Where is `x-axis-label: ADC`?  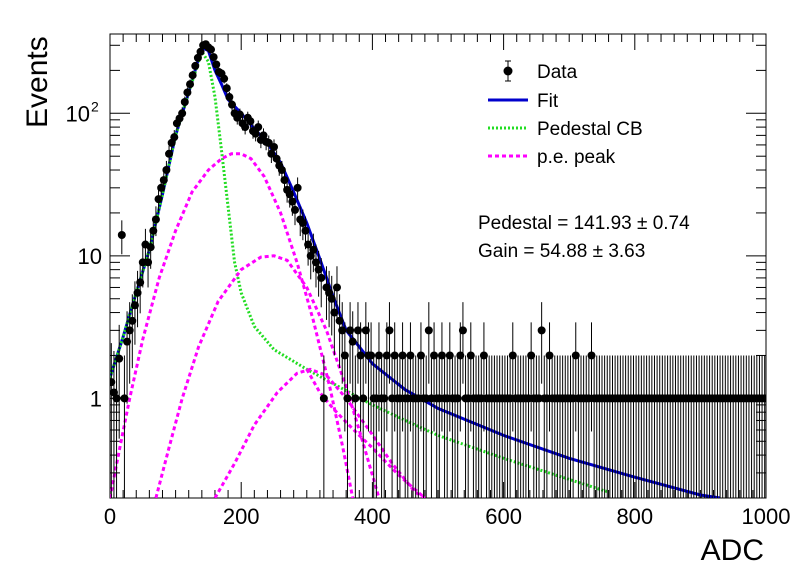 x-axis-label: ADC is located at coordinates (732, 550).